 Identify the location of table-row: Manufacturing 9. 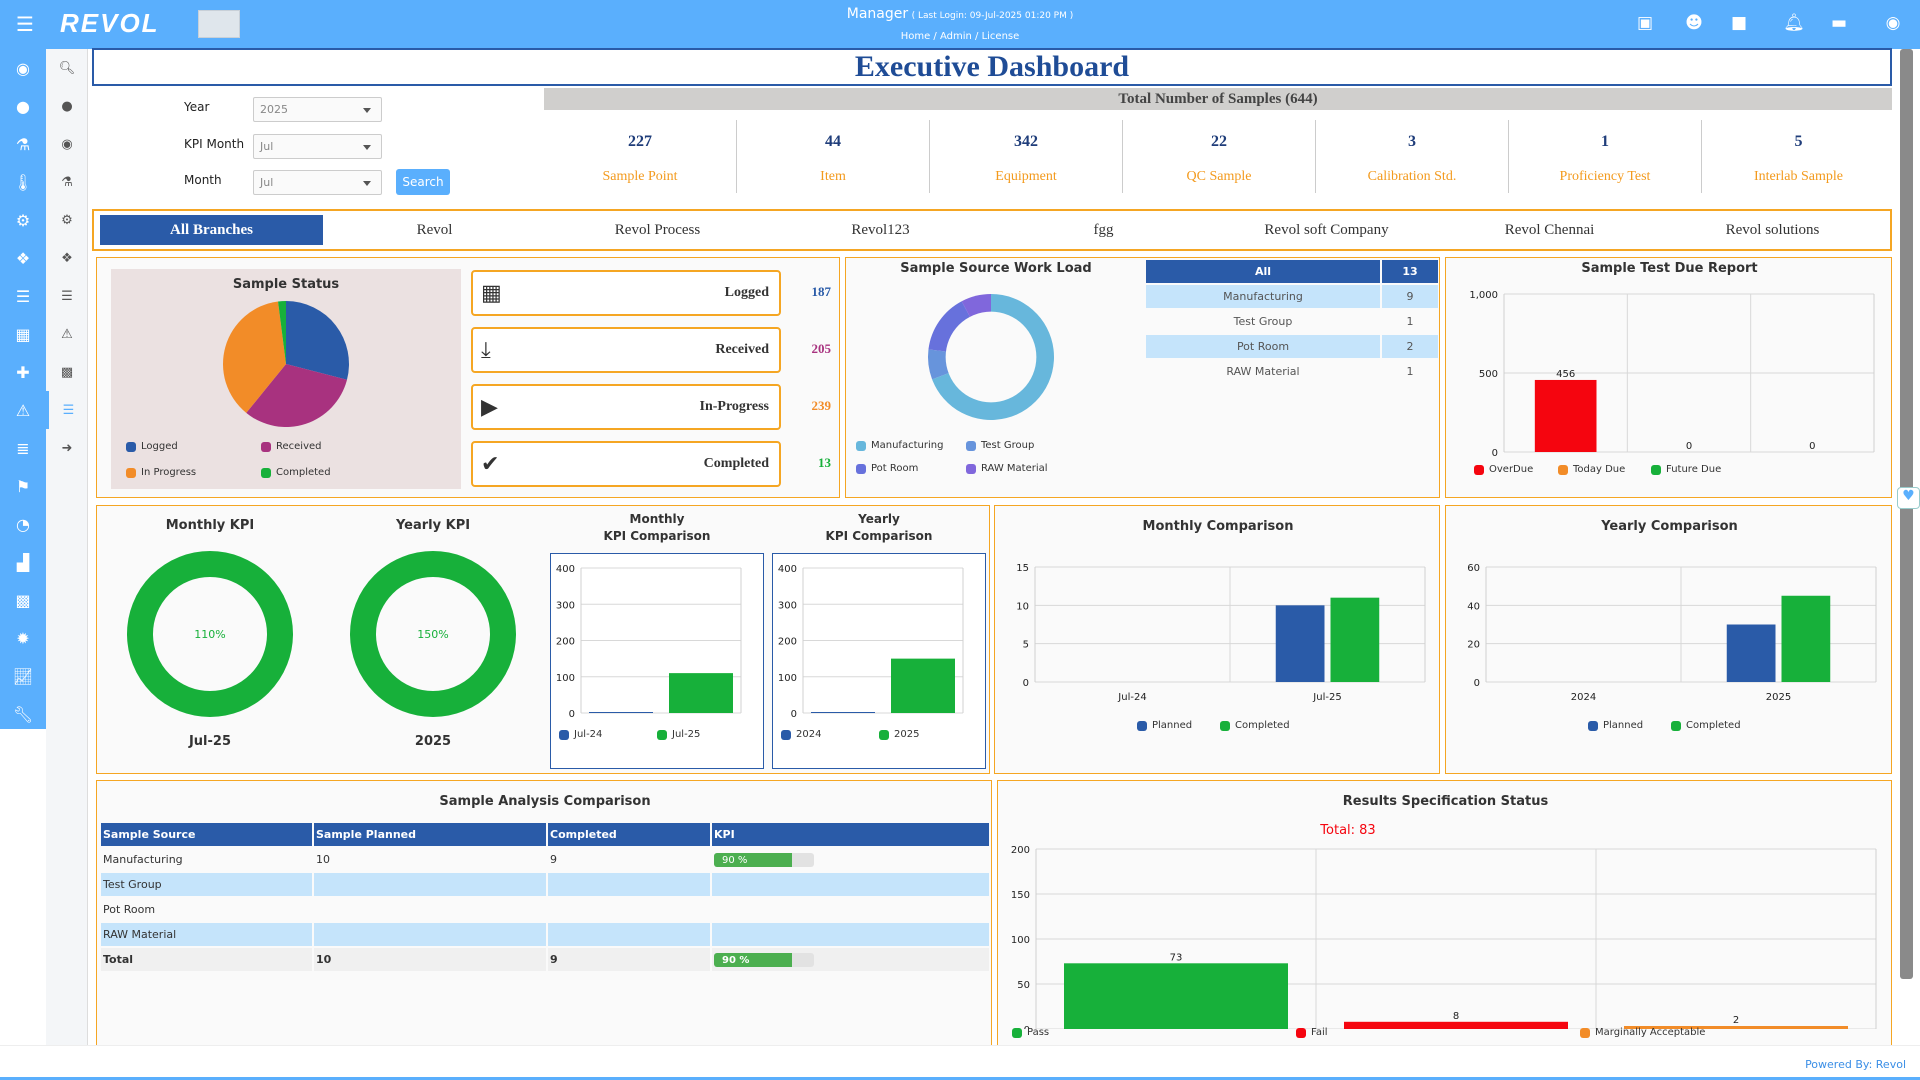
(1292, 296).